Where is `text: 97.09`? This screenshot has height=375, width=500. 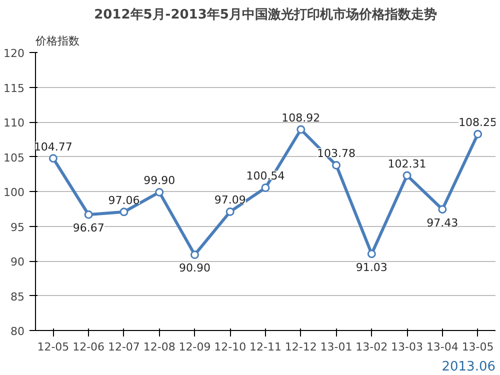 text: 97.09 is located at coordinates (230, 200).